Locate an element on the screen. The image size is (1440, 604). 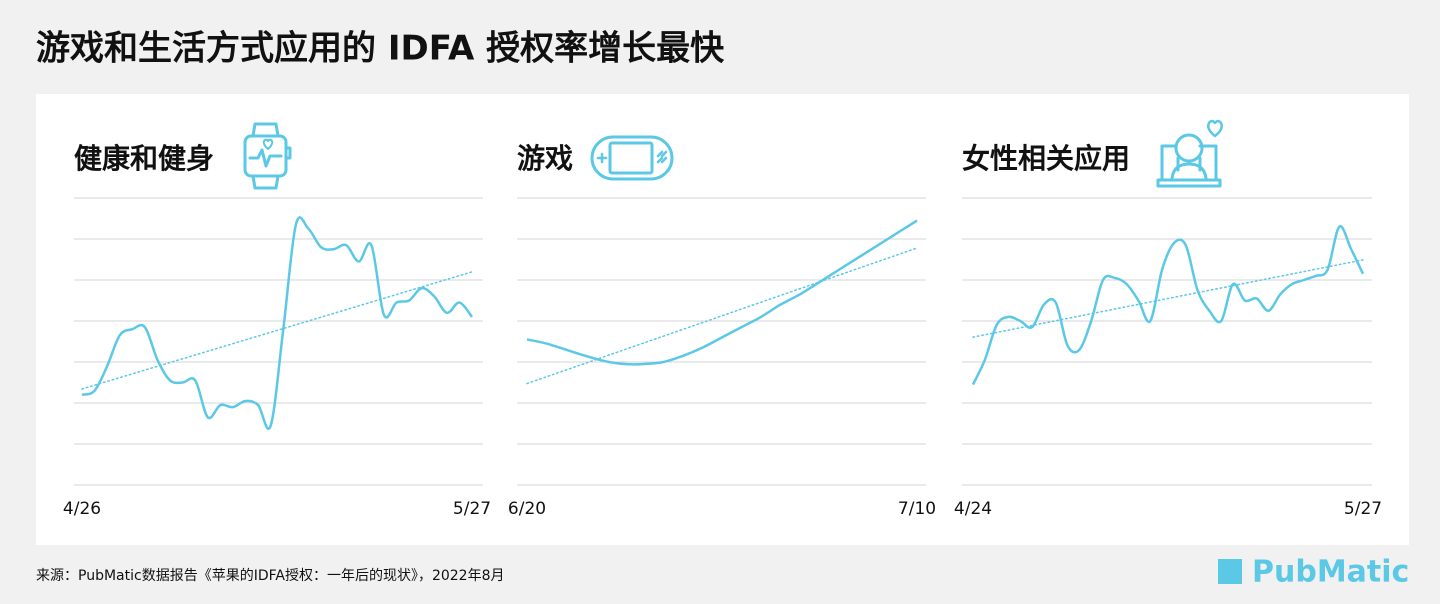
brand-mark is located at coordinates (1230, 571).